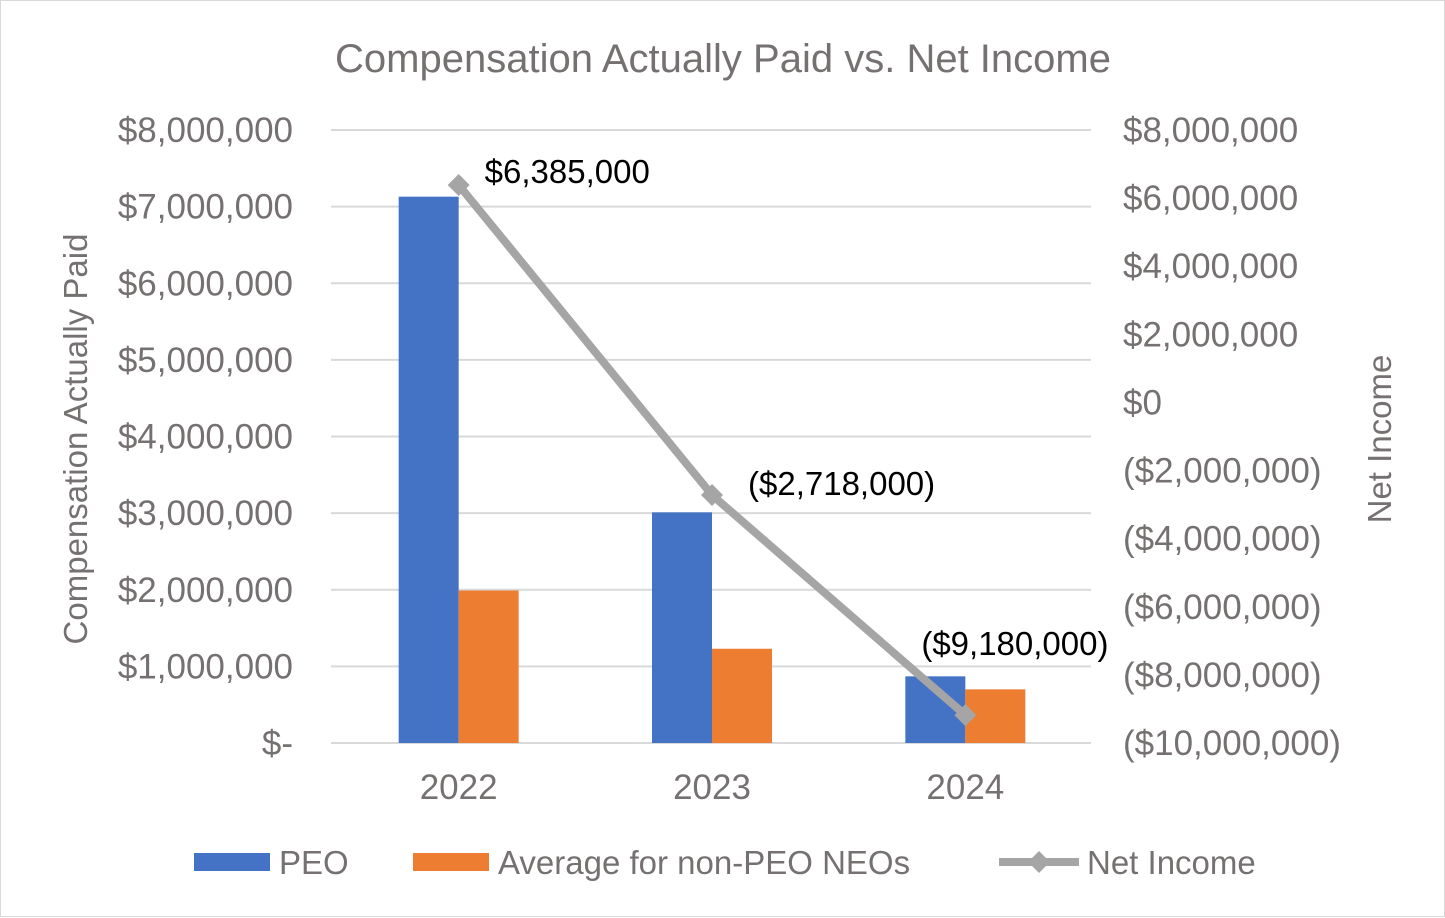  I want to click on x-axis-ticks: 2022 2023 2024, so click(712, 787).